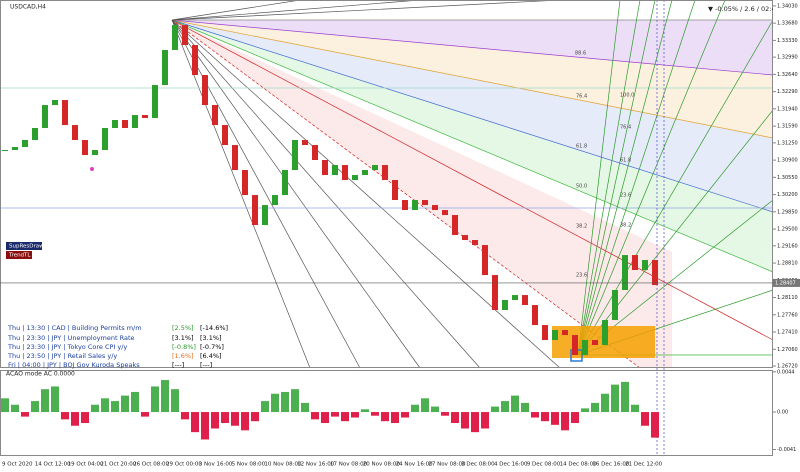 The width and height of the screenshot is (800, 472). Describe the element at coordinates (316, 465) in the screenshot. I see `x-tick-label: 12 Nov 16:00` at that location.